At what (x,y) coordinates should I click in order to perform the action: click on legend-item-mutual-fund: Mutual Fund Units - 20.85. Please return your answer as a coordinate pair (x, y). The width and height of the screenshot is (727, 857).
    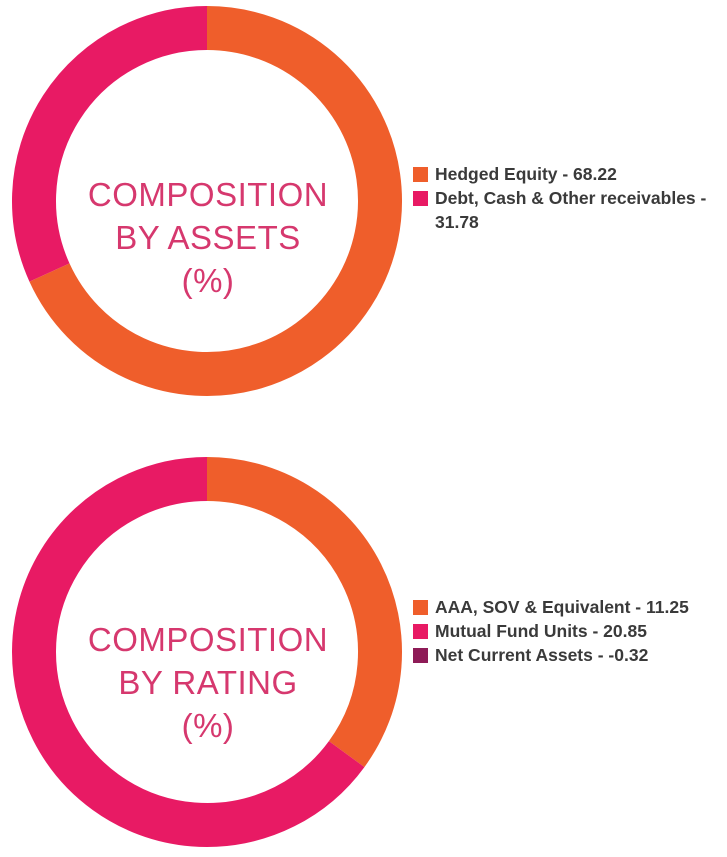
    Looking at the image, I should click on (566, 631).